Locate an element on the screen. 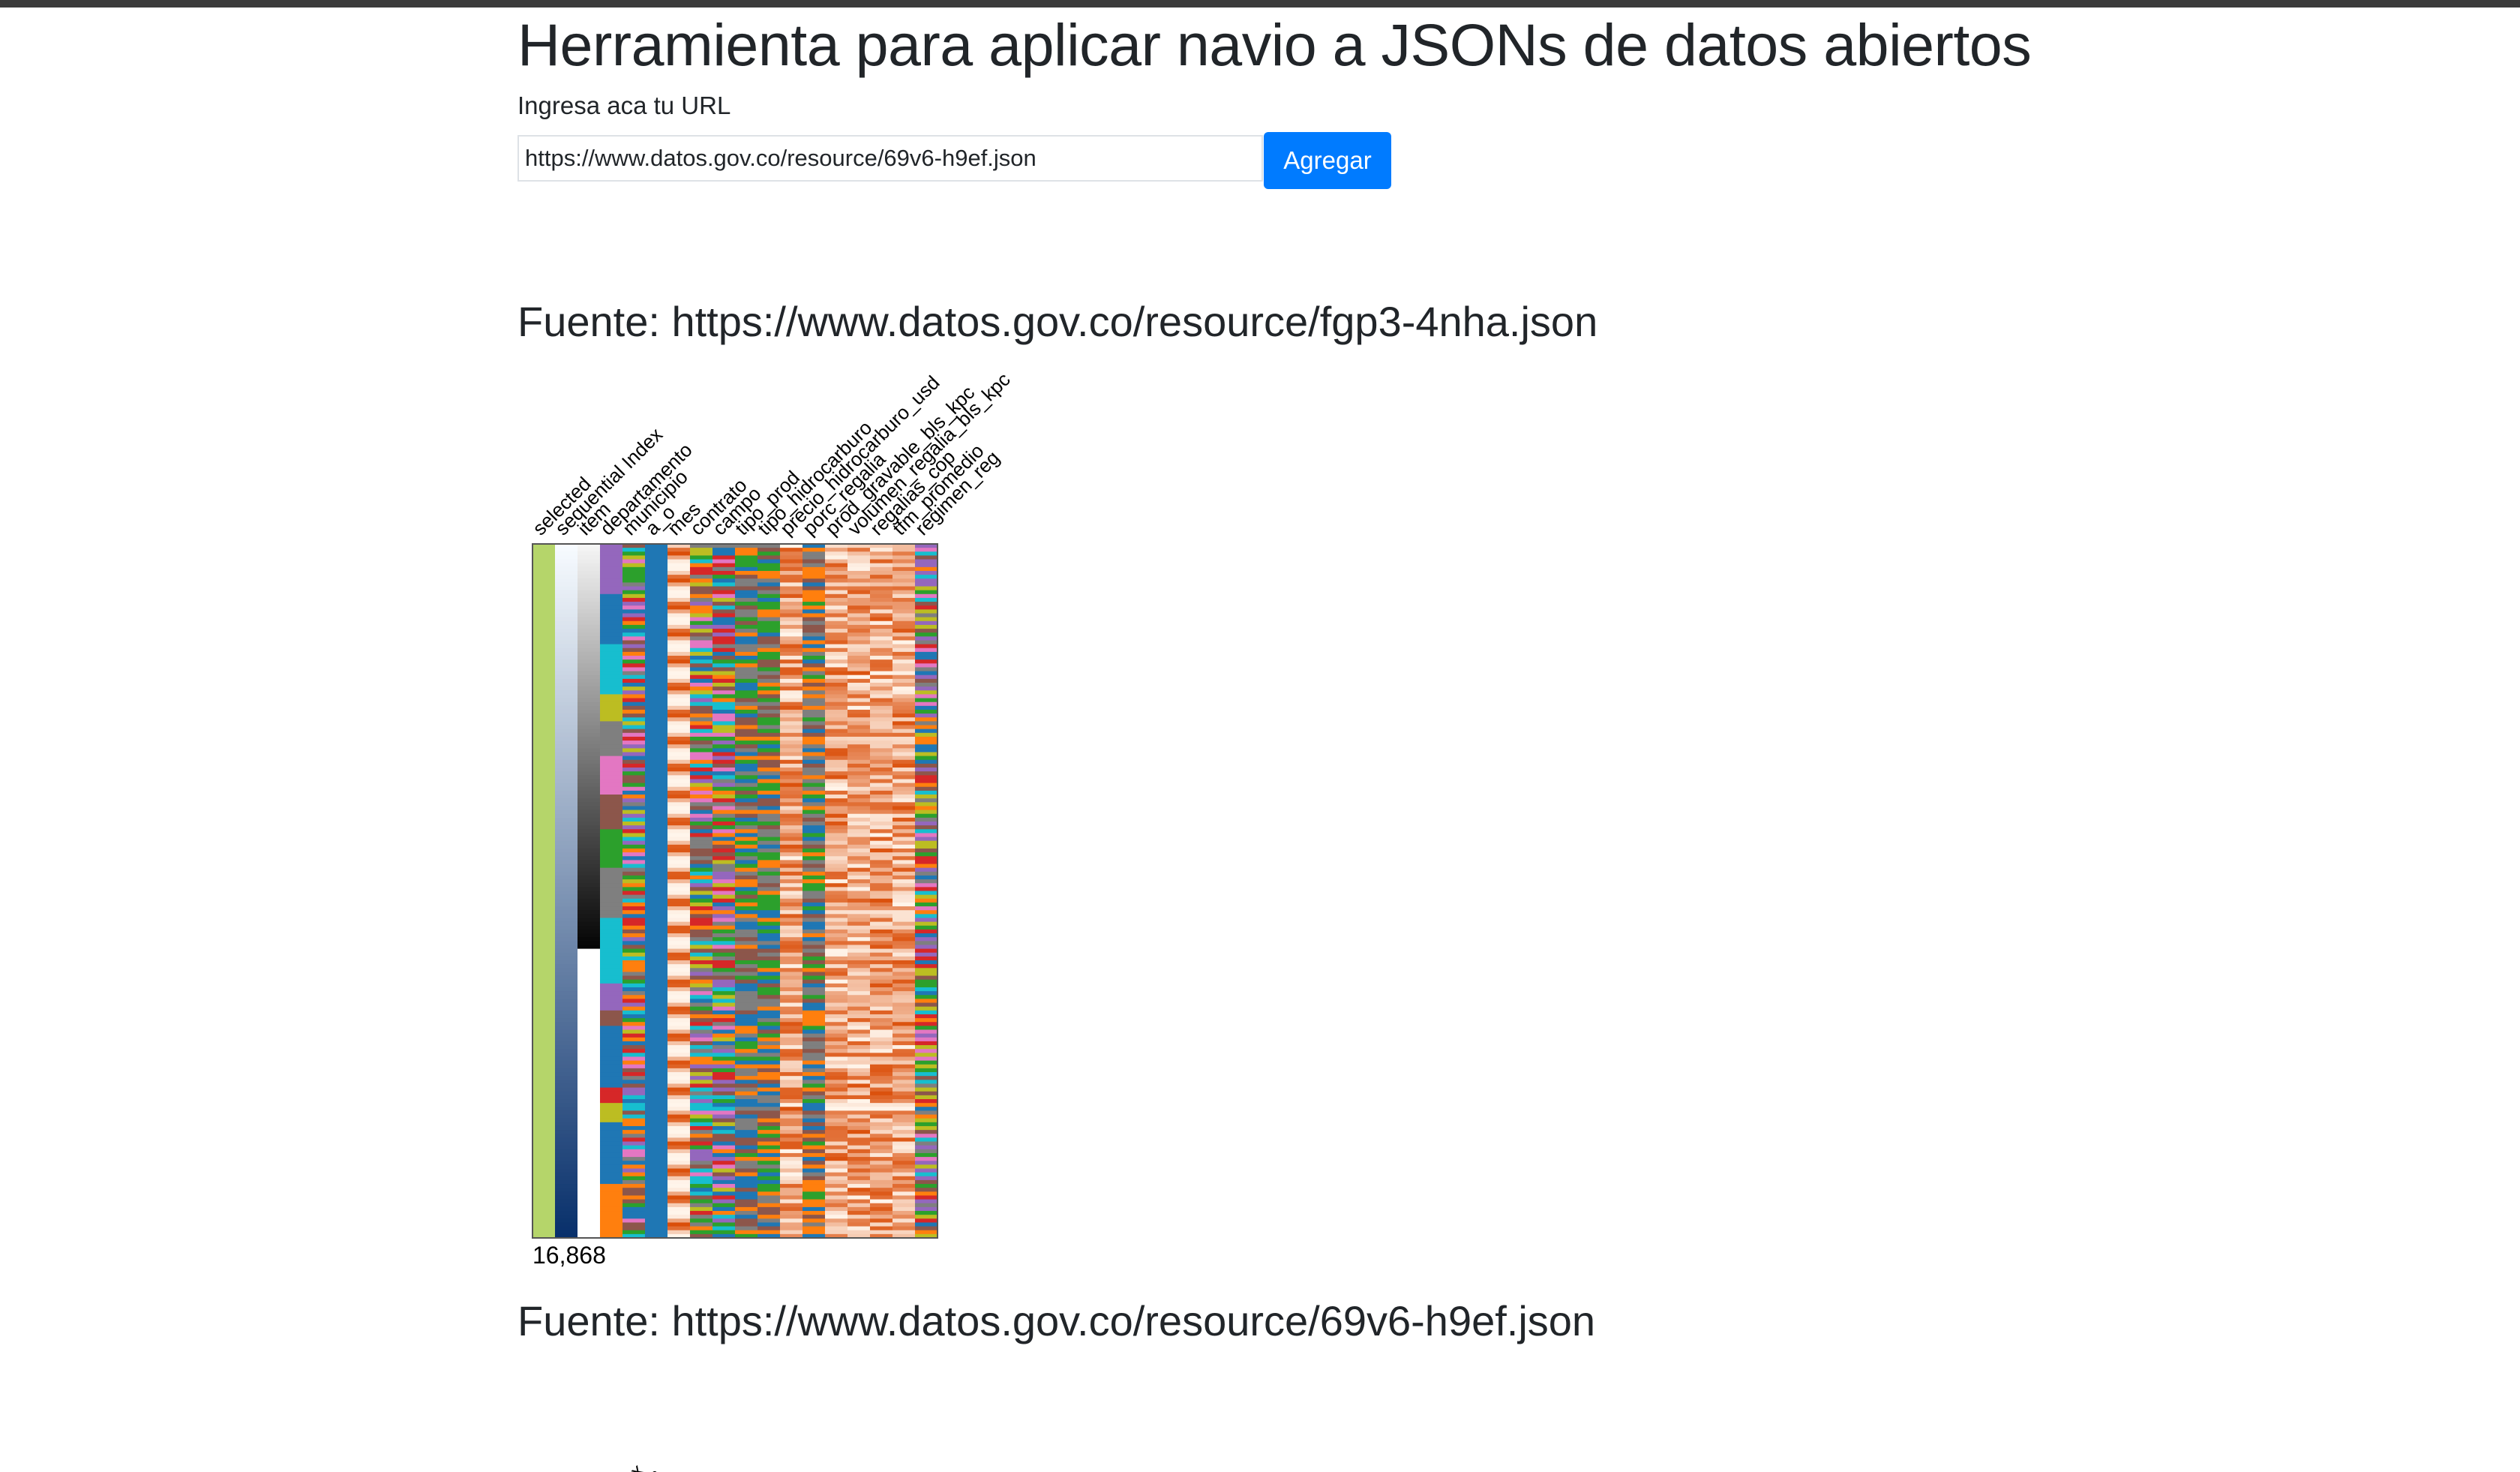 The height and width of the screenshot is (1472, 2520). add-button: Agregar is located at coordinates (1327, 160).